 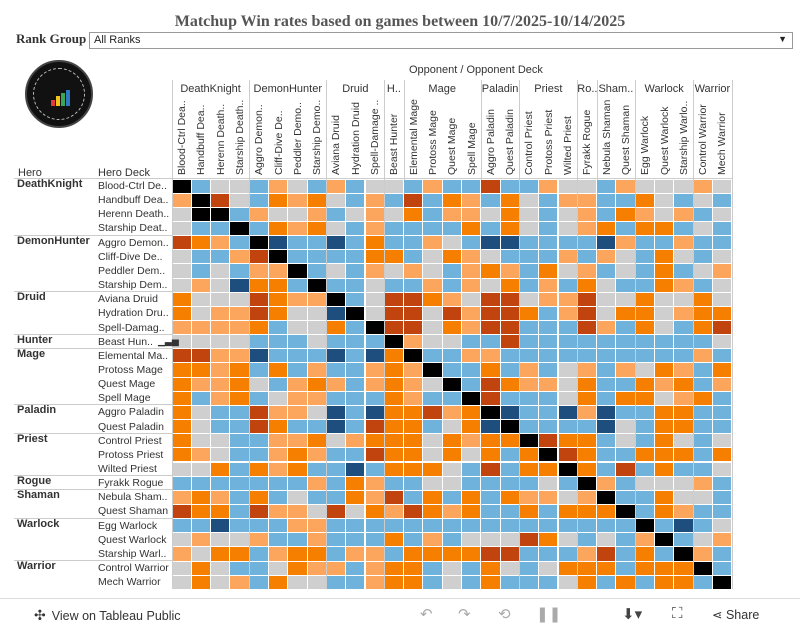 I want to click on opponent-deck-label: Starship Death.., so click(x=240, y=137).